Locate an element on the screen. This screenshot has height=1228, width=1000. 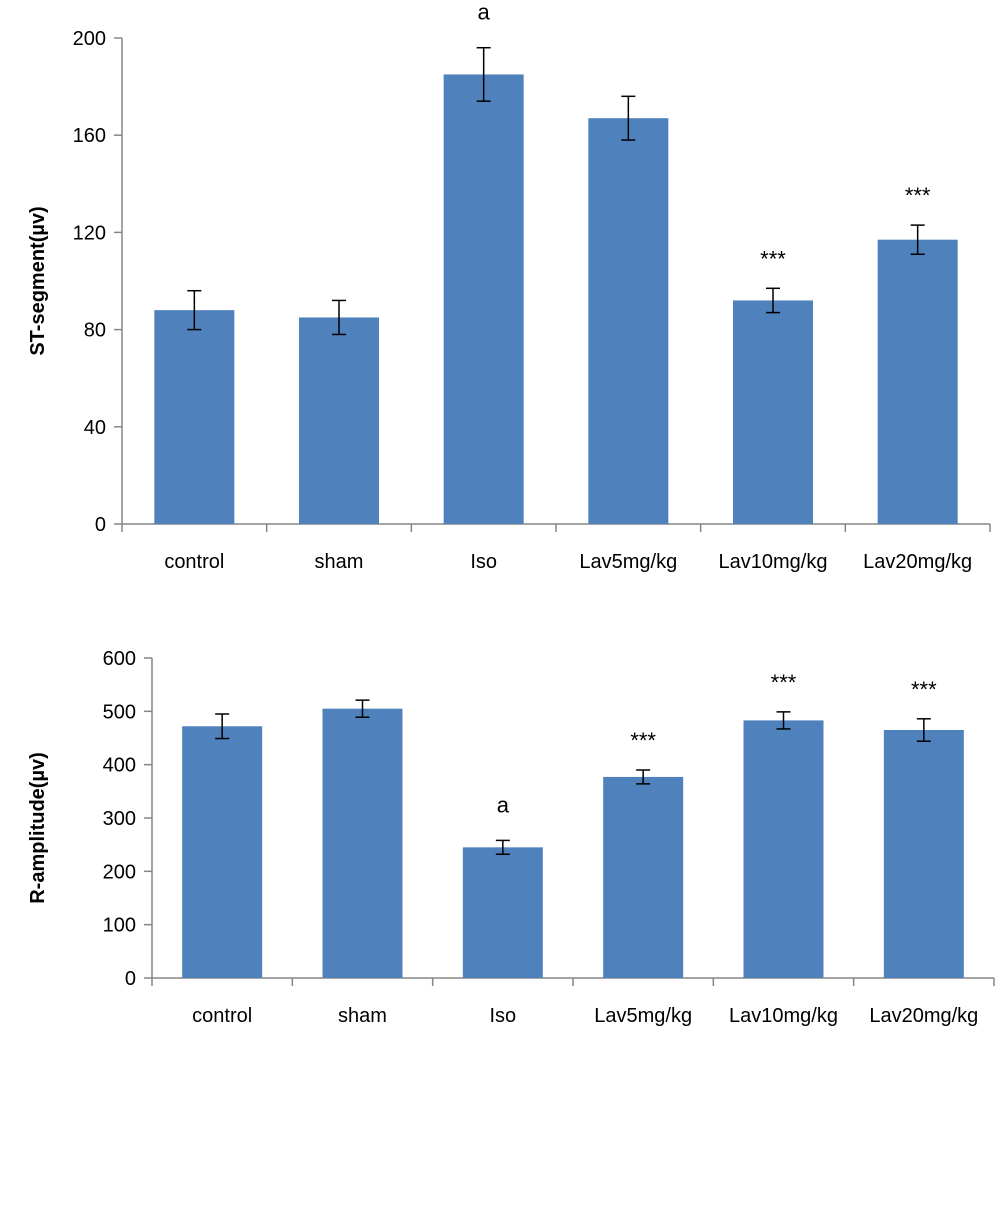
y-axis-title: ST-segment(µv) is located at coordinates (38, 280).